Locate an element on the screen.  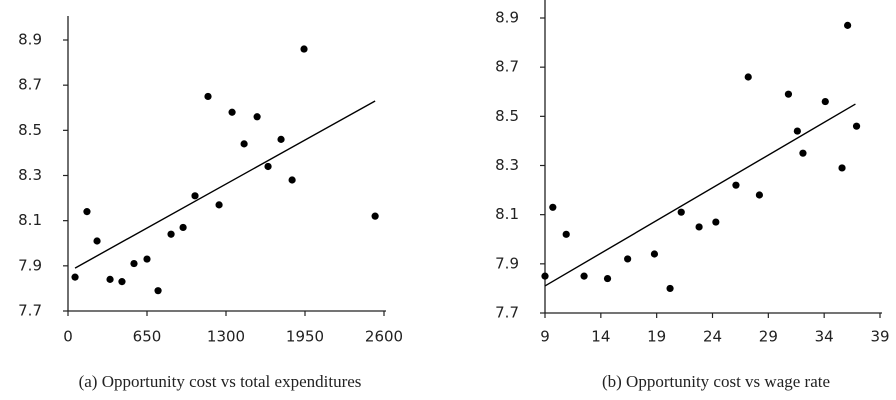
x-tick-label: 2600 is located at coordinates (384, 337).